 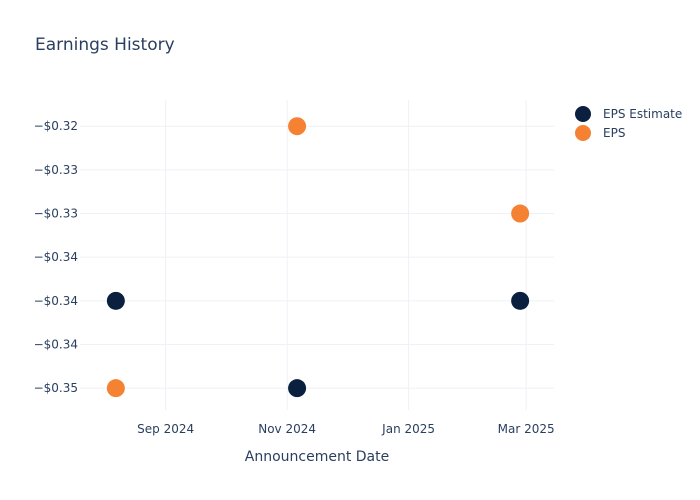 I want to click on y-tick-label: −$0.32, so click(x=56, y=126).